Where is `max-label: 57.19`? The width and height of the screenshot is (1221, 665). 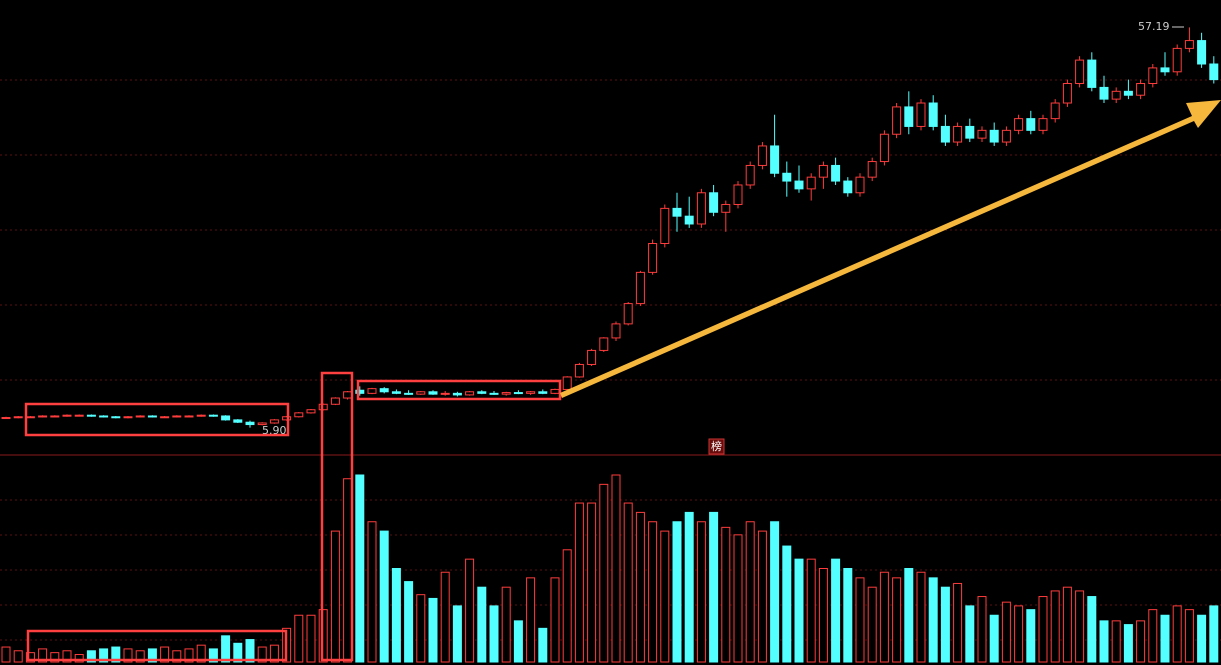
max-label: 57.19 is located at coordinates (1154, 26).